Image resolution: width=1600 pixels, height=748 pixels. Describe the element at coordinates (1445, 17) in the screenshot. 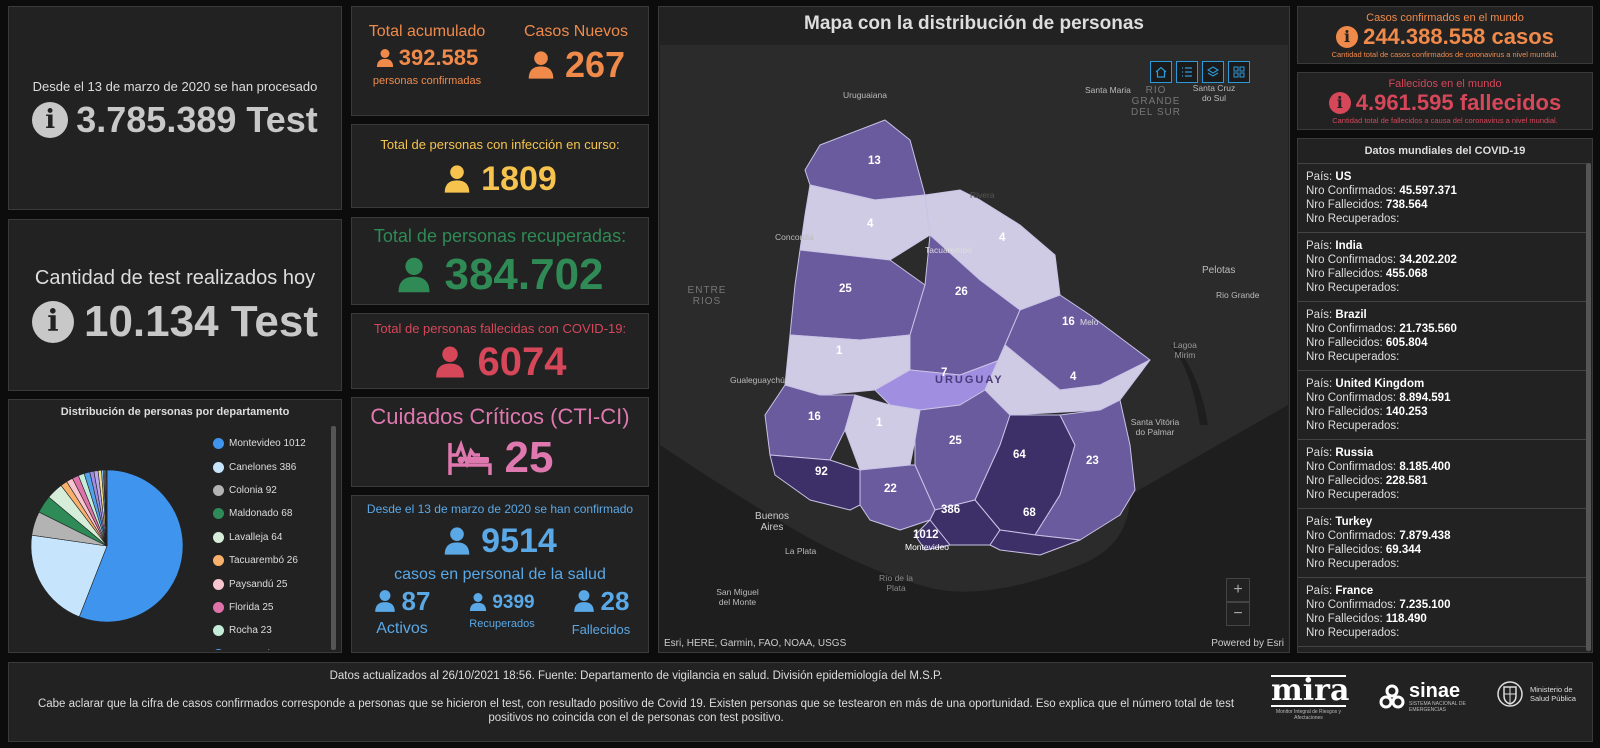

I see `world-confirmed-title: Casos confirmados en el mundo` at that location.